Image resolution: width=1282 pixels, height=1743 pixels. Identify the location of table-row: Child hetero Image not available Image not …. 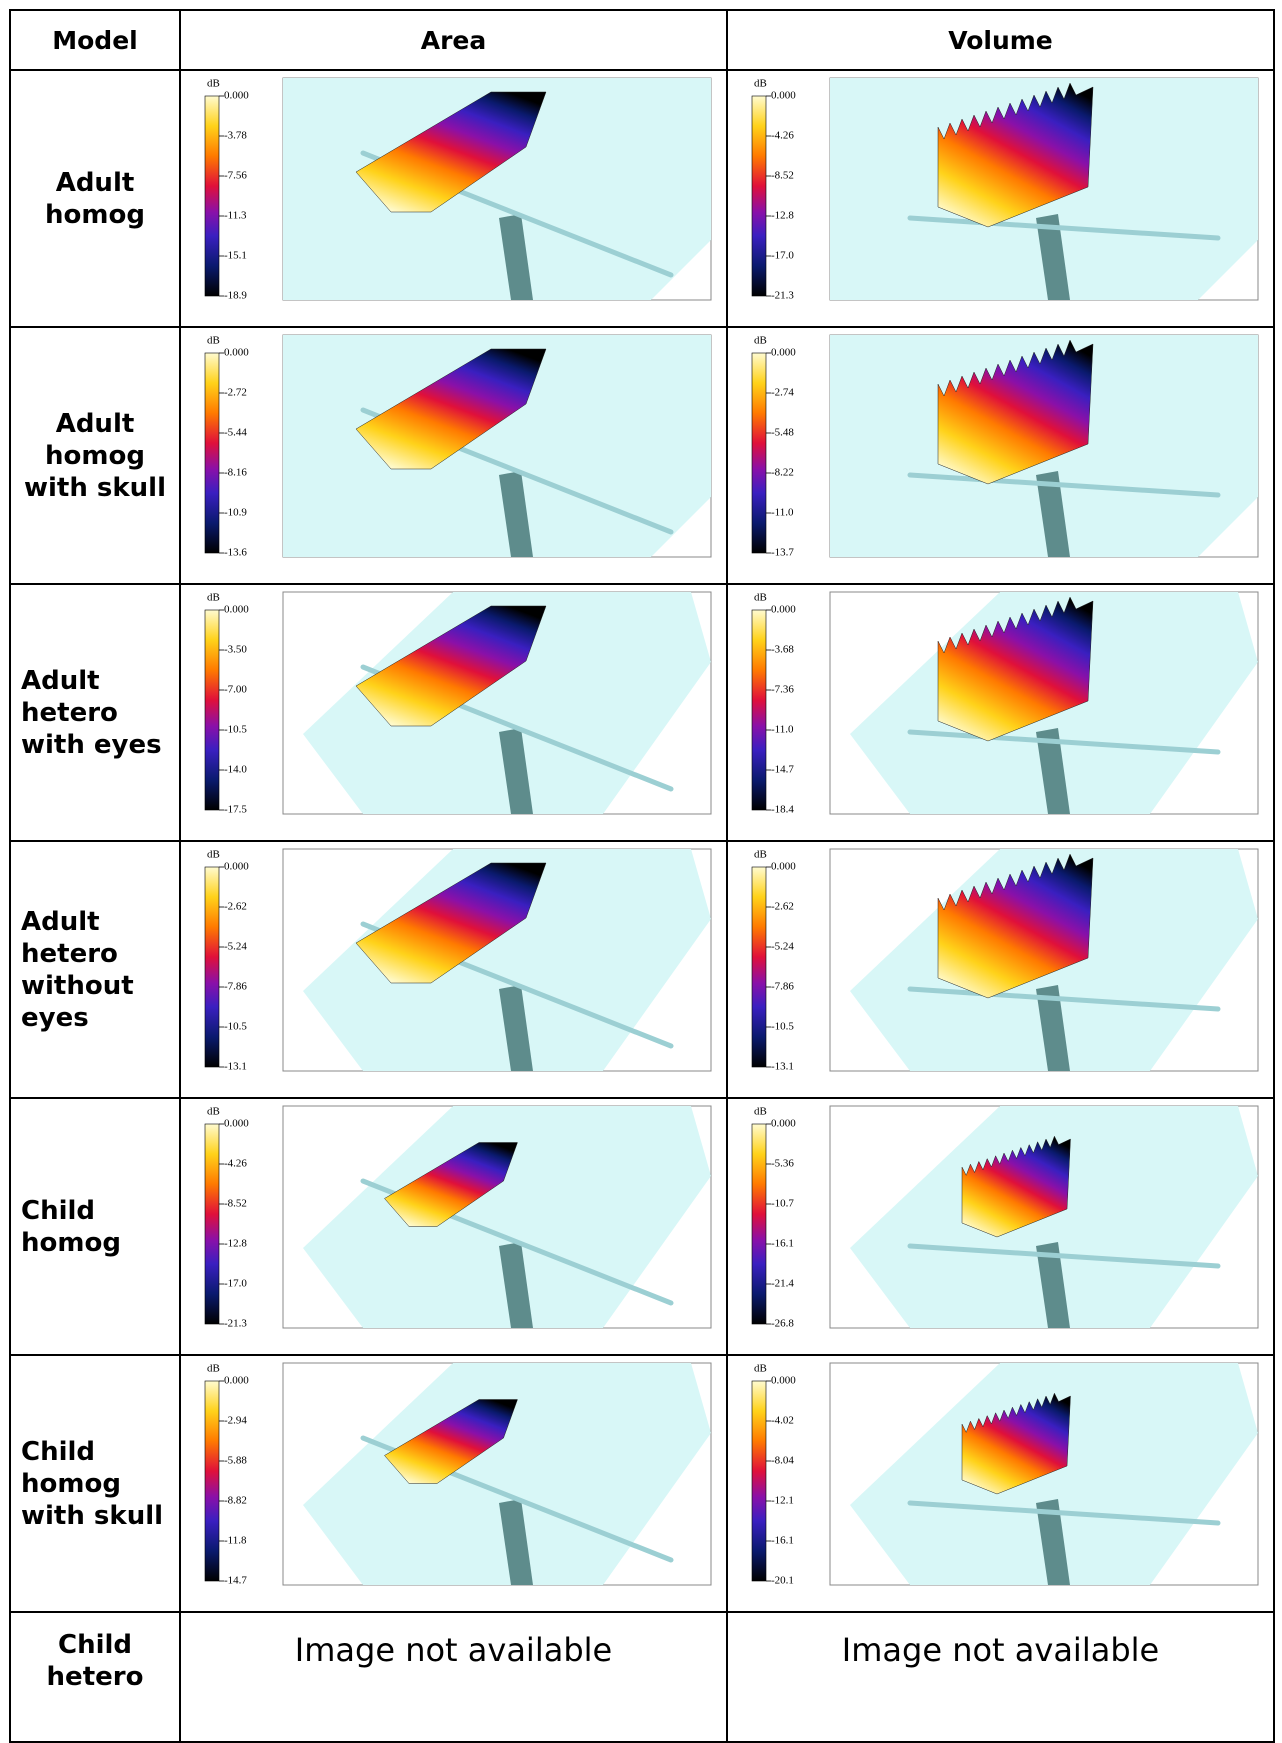
(642, 1677).